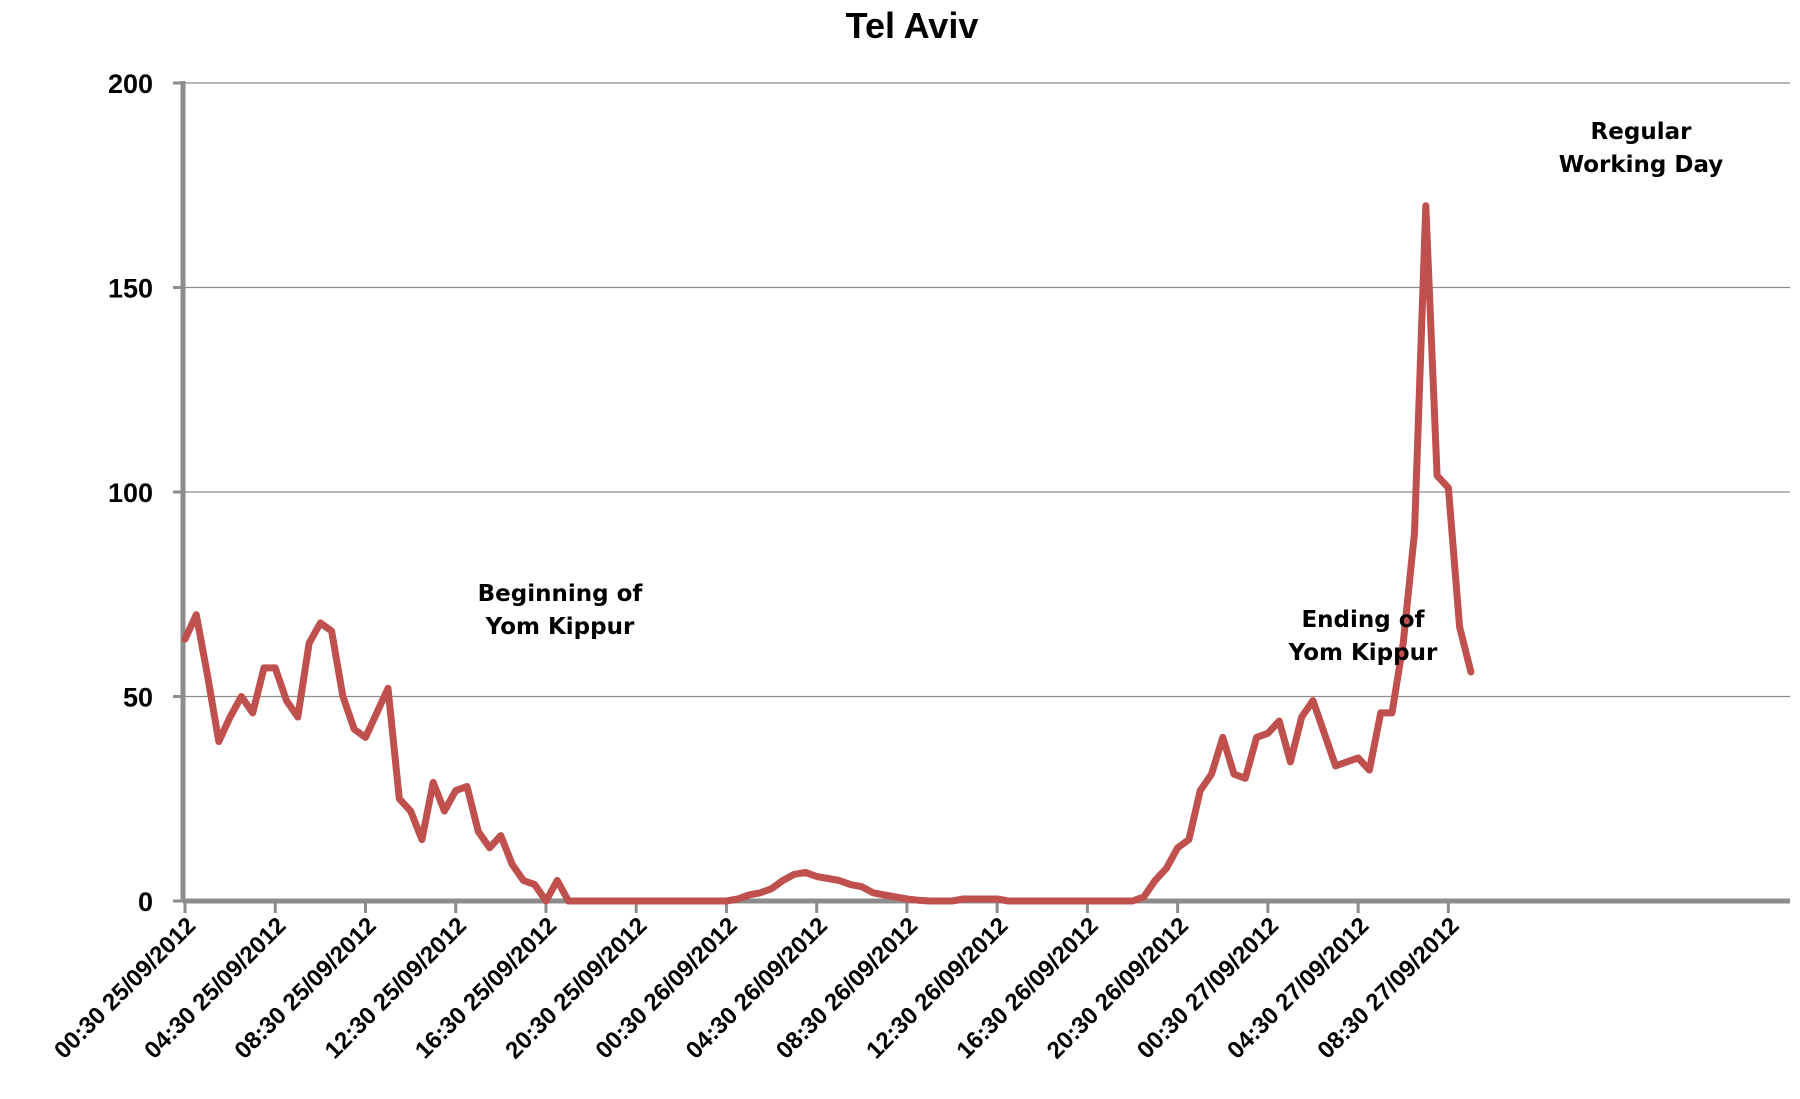 This screenshot has width=1800, height=1099. Describe the element at coordinates (561, 610) in the screenshot. I see `annotation-0: Beginning of Yom Kippur` at that location.